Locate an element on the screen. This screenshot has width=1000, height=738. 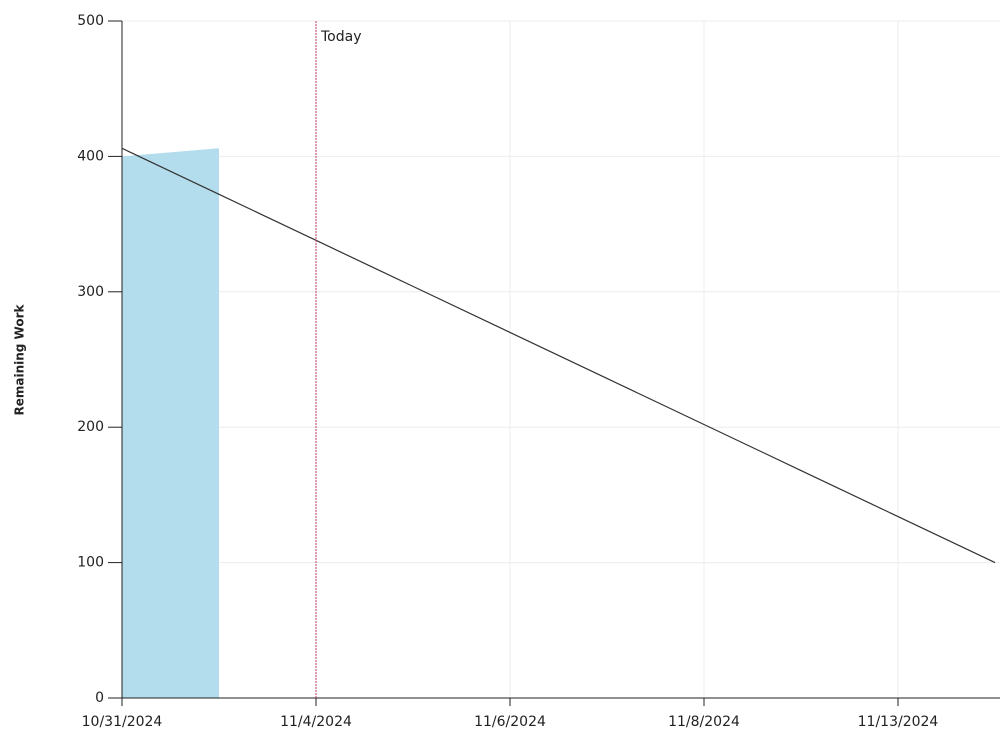
x-tick-label: 11/4/2024 is located at coordinates (316, 722).